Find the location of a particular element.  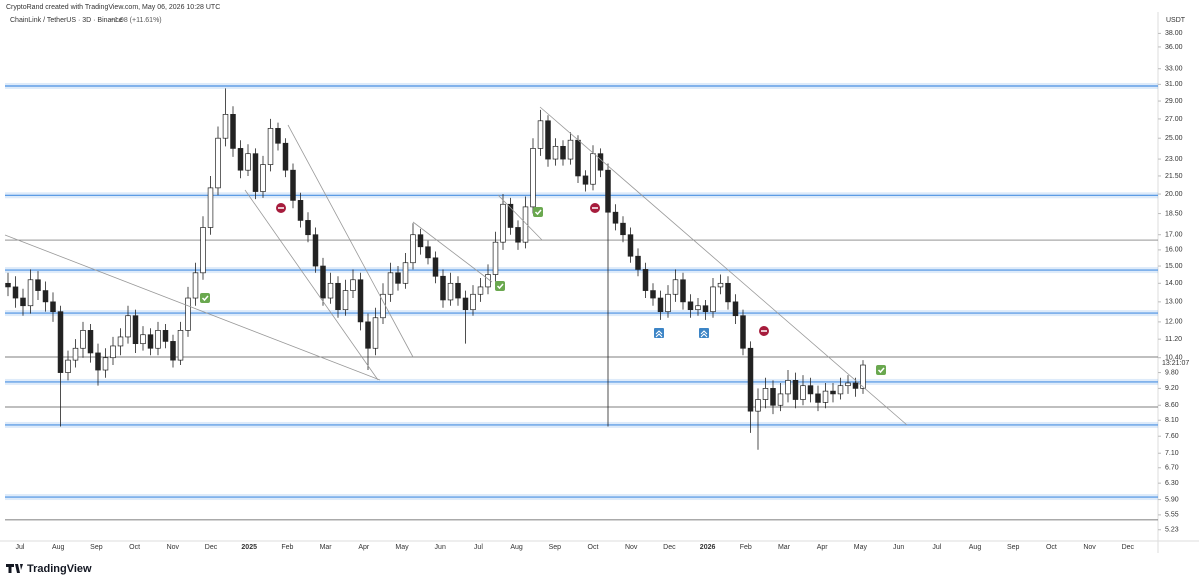

y-tick-label: 6.30 is located at coordinates (1172, 483).